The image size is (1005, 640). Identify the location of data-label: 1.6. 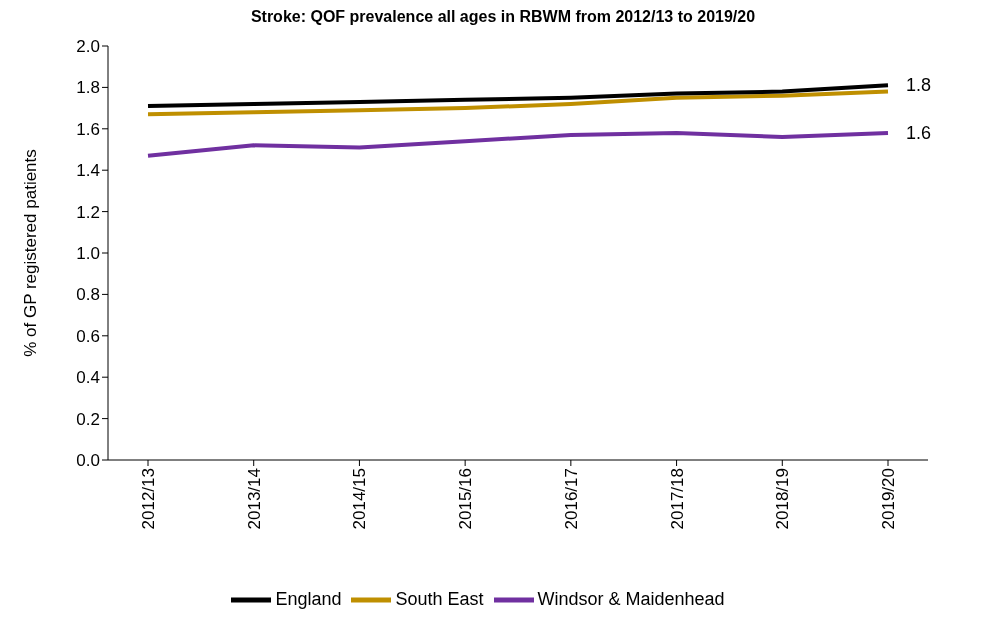
(919, 132).